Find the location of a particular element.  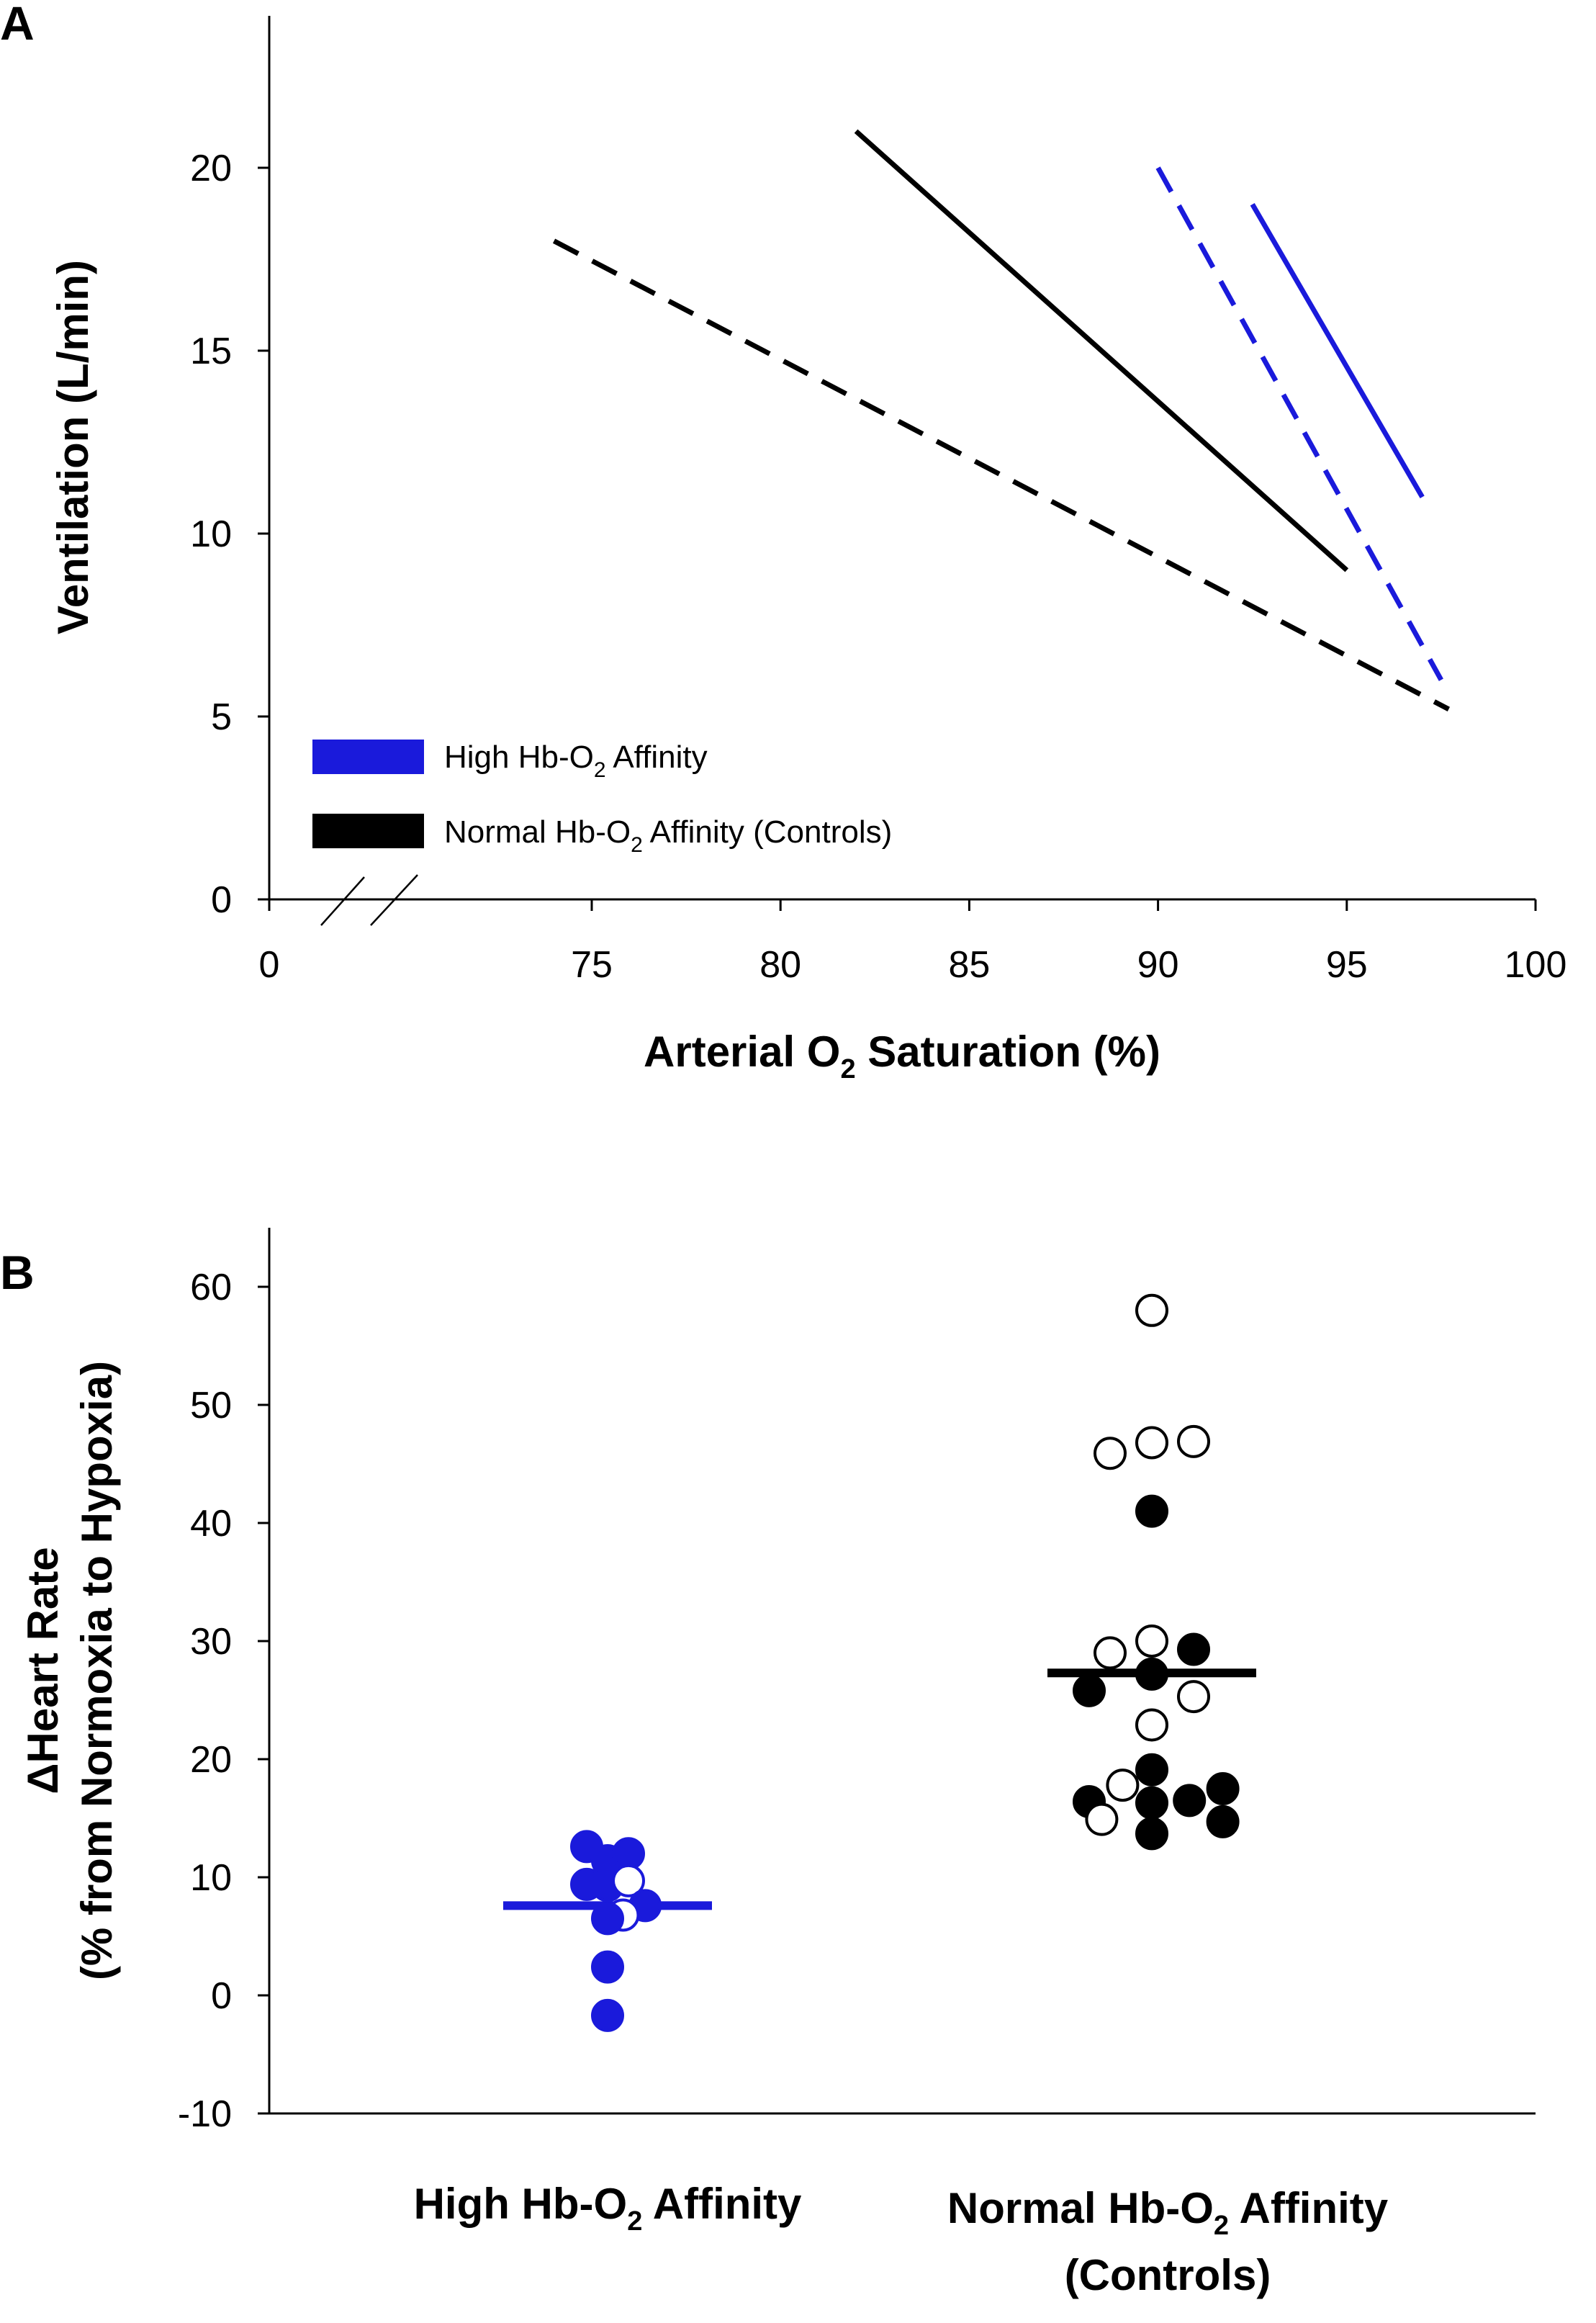

legend-label-high: High Hb-O2 Affinity is located at coordinates (576, 761).